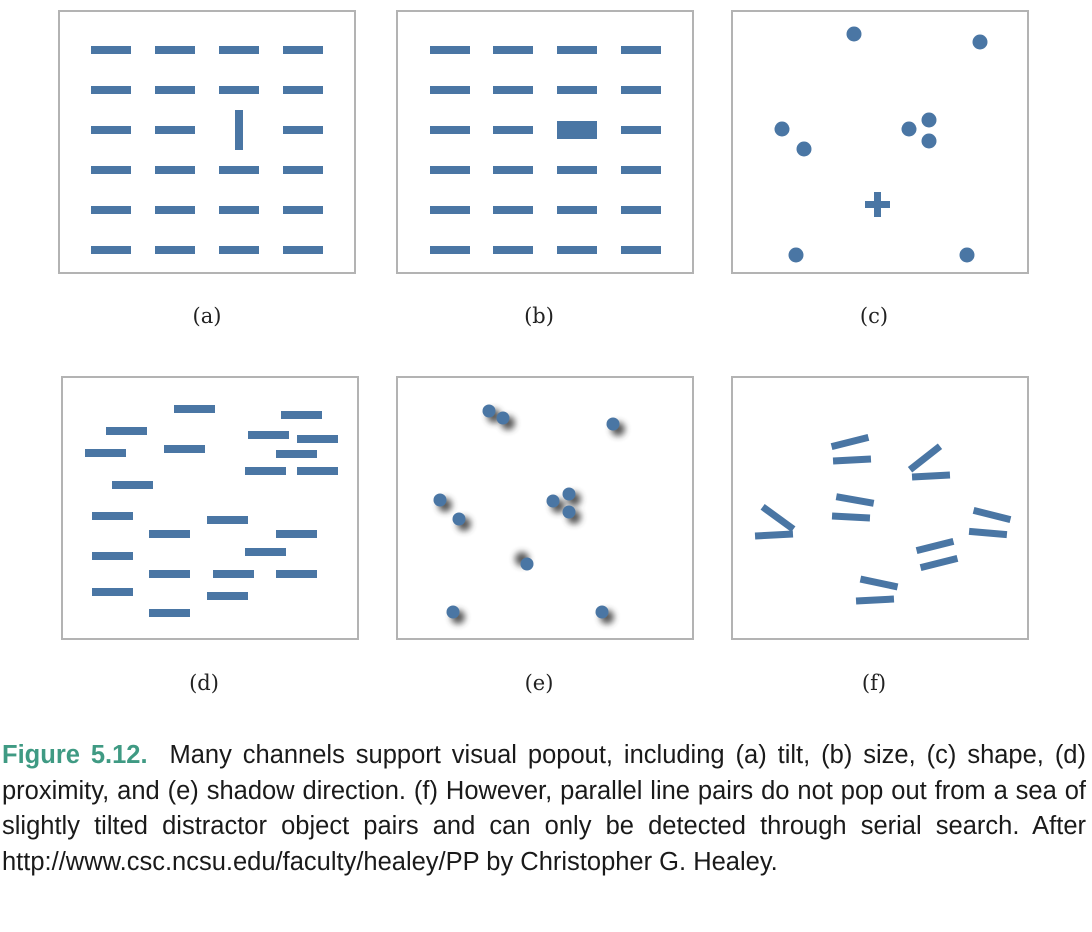 The height and width of the screenshot is (932, 1092). Describe the element at coordinates (577, 130) in the screenshot. I see `large-block-target` at that location.